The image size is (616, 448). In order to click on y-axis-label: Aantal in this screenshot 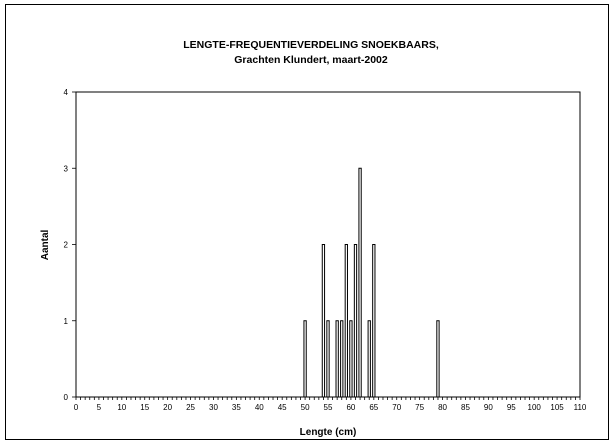, I will do `click(45, 244)`.